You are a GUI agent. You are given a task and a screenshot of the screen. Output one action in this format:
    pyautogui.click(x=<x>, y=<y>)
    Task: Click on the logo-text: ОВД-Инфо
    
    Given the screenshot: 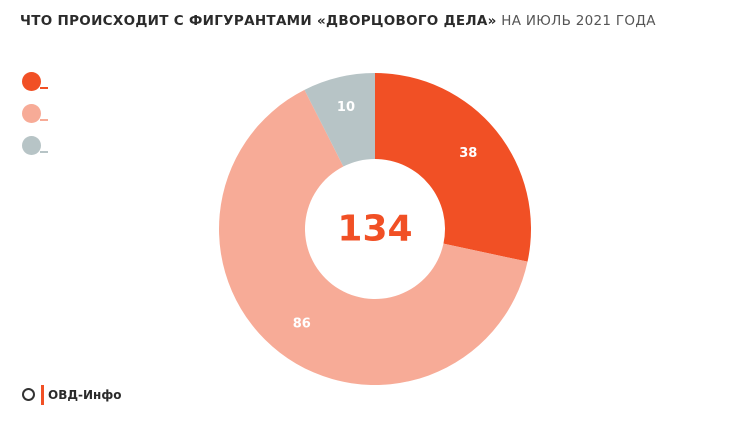 What is the action you would take?
    pyautogui.click(x=85, y=395)
    